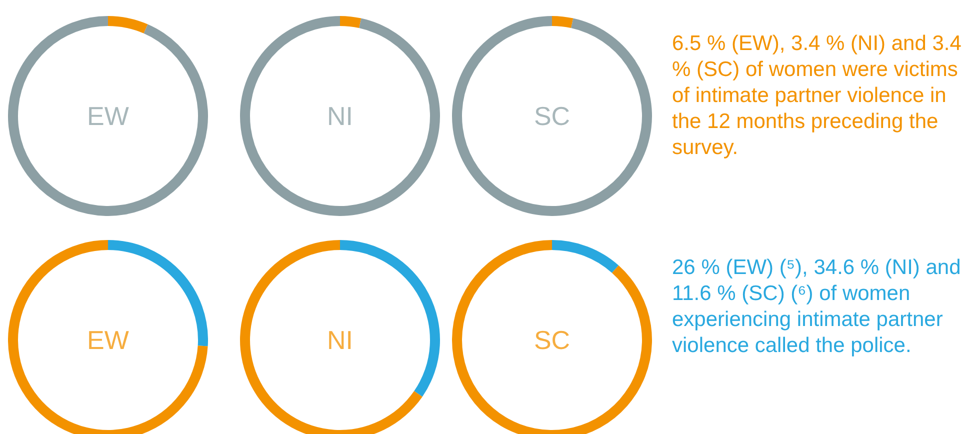 Image resolution: width=973 pixels, height=434 pixels. I want to click on text: 26 % (EW) (⁵), 34.6 % (NI) and 11.6 % (SC) (⁶) of women experiencing intimate partner violence called the police., so click(817, 307).